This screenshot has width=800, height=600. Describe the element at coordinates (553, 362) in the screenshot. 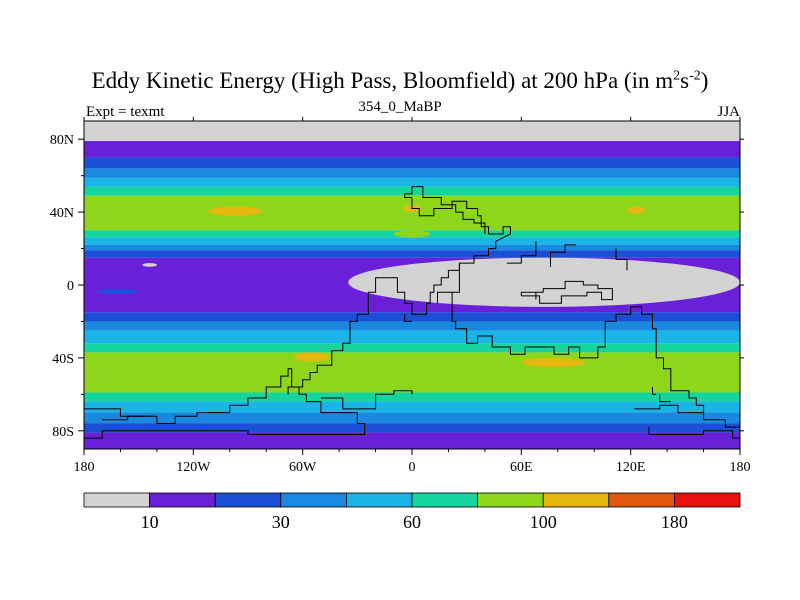

I see `sh-jet-core-indian` at that location.